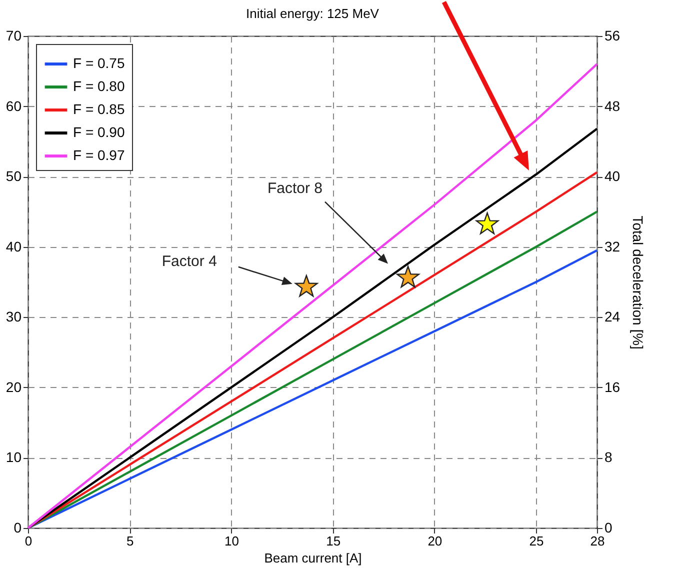  I want to click on y-tick-label: 40, so click(14, 246).